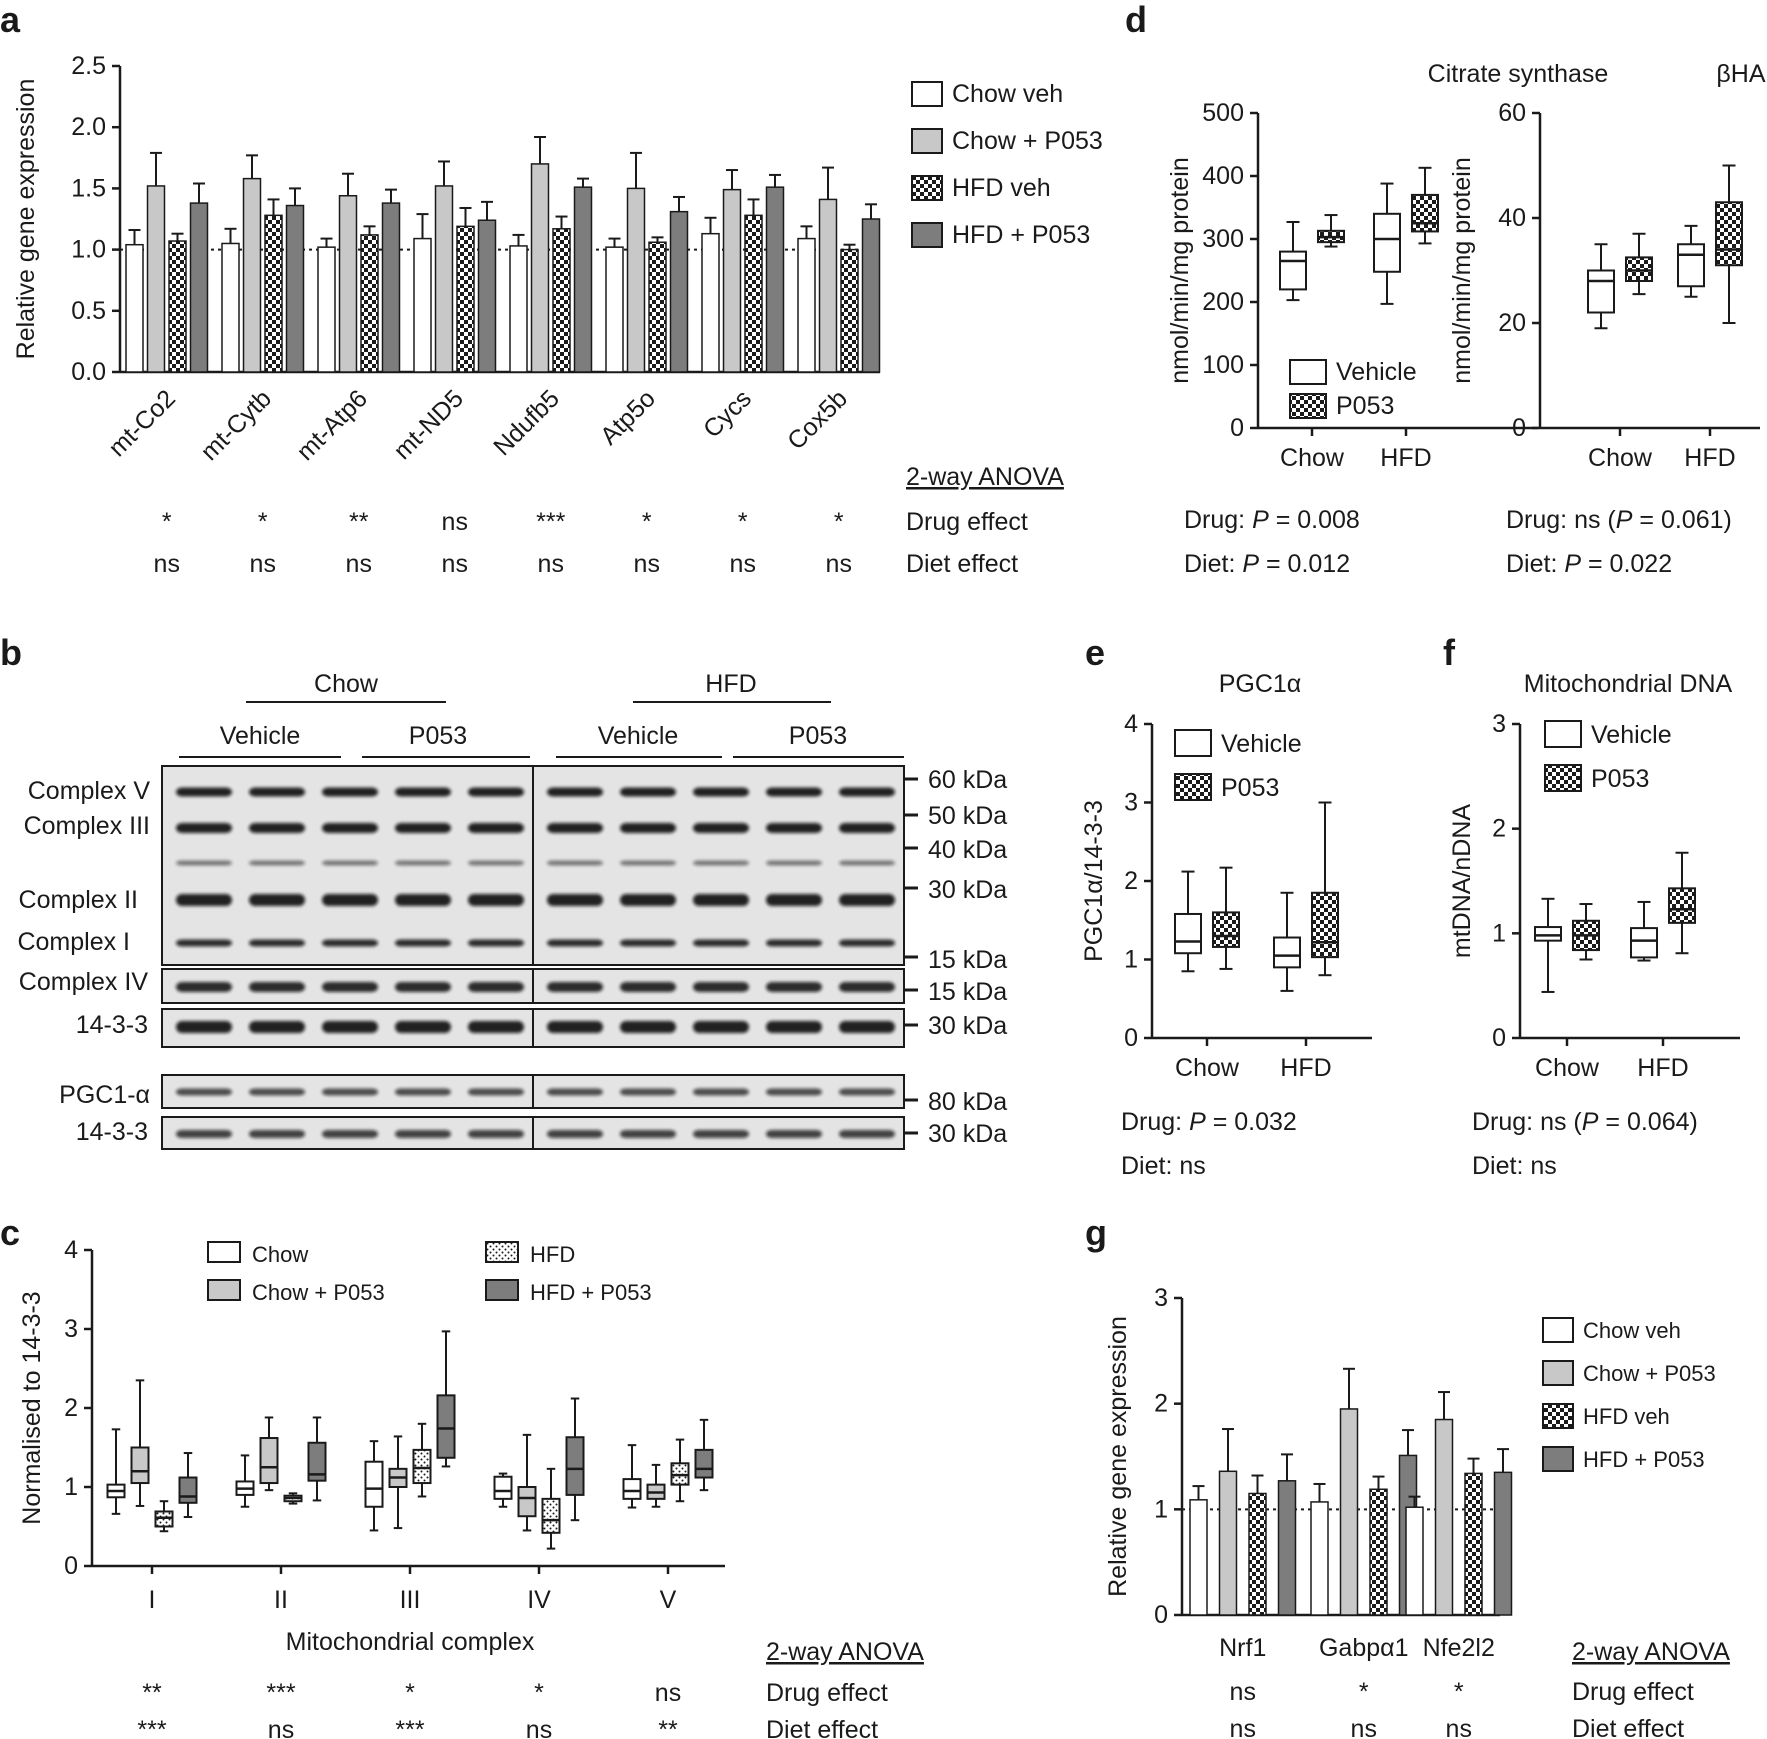 The width and height of the screenshot is (1767, 1739). Describe the element at coordinates (1163, 1166) in the screenshot. I see `stat-diet: Diet: ns` at that location.